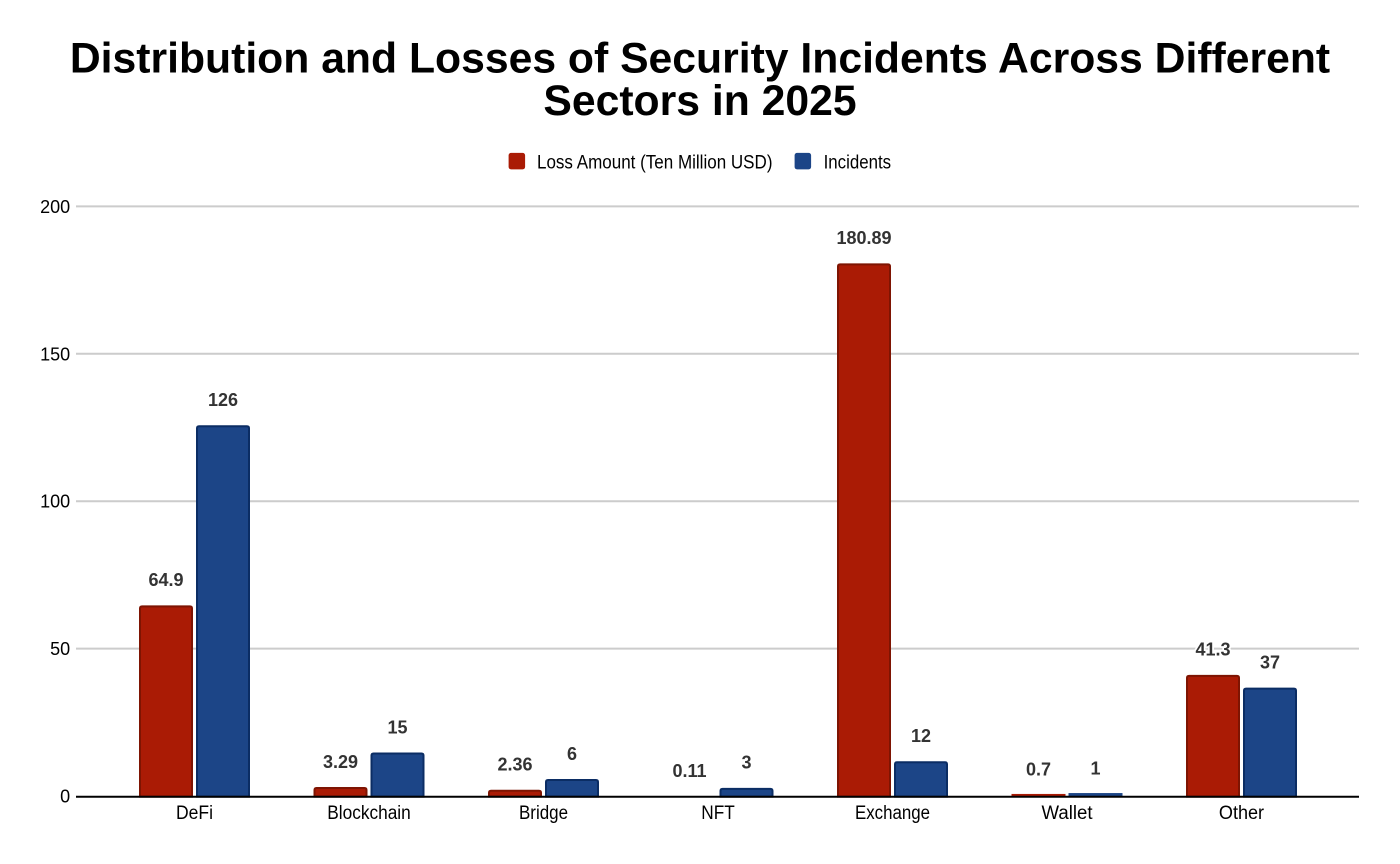 Image resolution: width=1400 pixels, height=864 pixels. Describe the element at coordinates (55, 354) in the screenshot. I see `svg-text: 150` at that location.